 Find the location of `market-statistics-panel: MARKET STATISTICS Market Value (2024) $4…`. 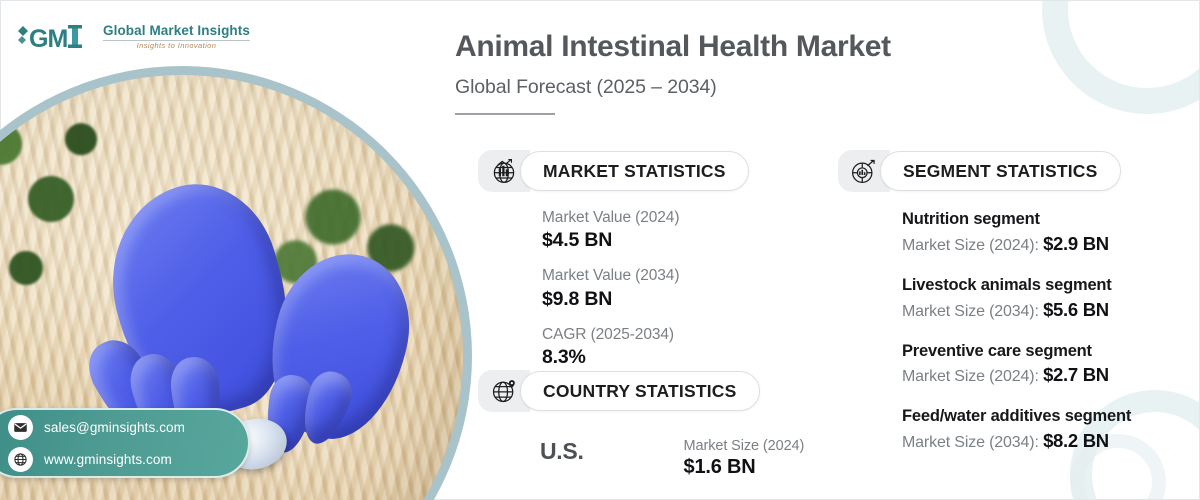

market-statistics-panel: MARKET STATISTICS Market Value (2024) $4… is located at coordinates (613, 260).